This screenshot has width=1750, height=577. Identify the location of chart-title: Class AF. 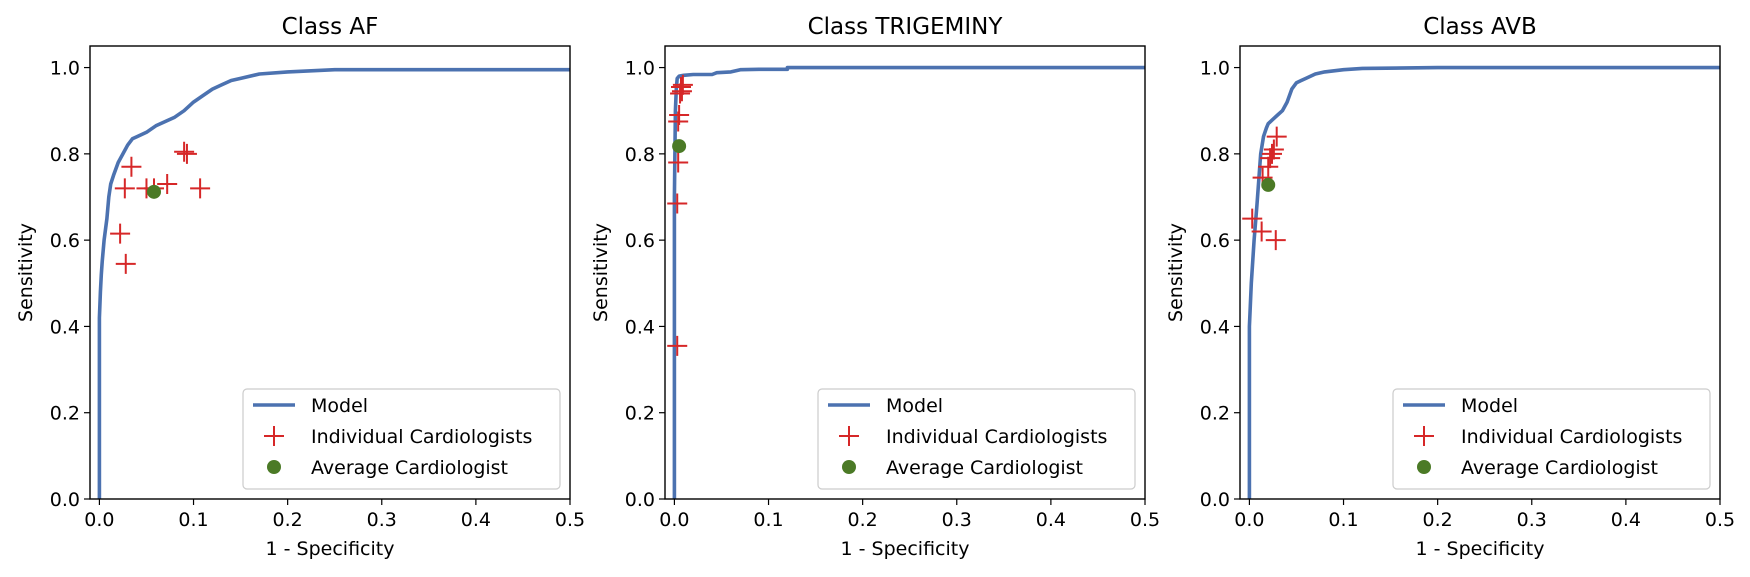
(330, 27).